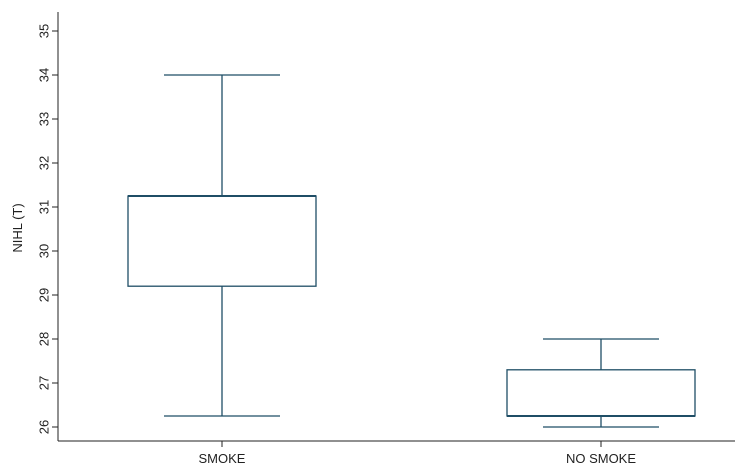 The height and width of the screenshot is (469, 742). What do you see at coordinates (44, 383) in the screenshot?
I see `y-tick-label: 27` at bounding box center [44, 383].